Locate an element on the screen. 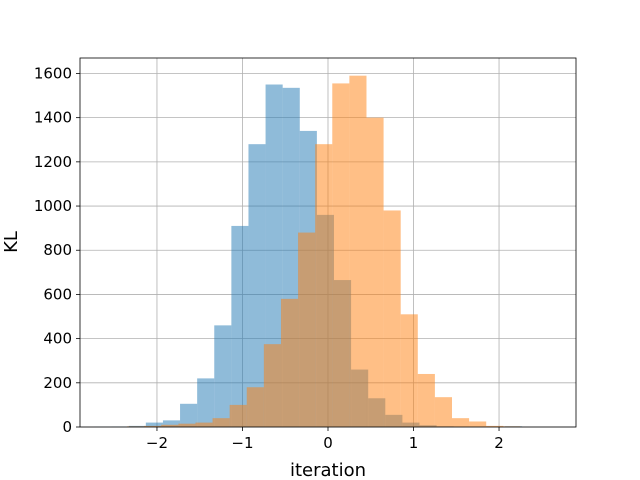 This screenshot has width=640, height=480. y-tick-label: 400 is located at coordinates (57, 339).